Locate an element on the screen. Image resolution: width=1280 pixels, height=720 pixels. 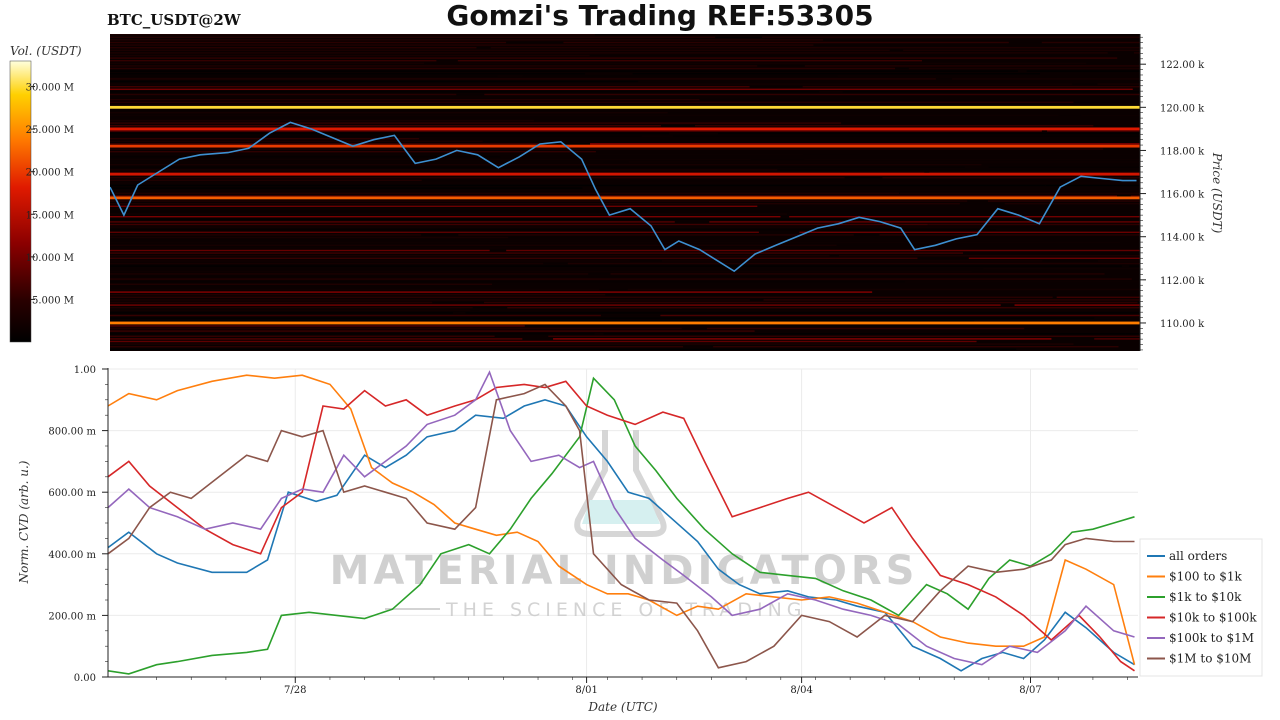
legend-item: $100k to $1M is located at coordinates (1200, 638).